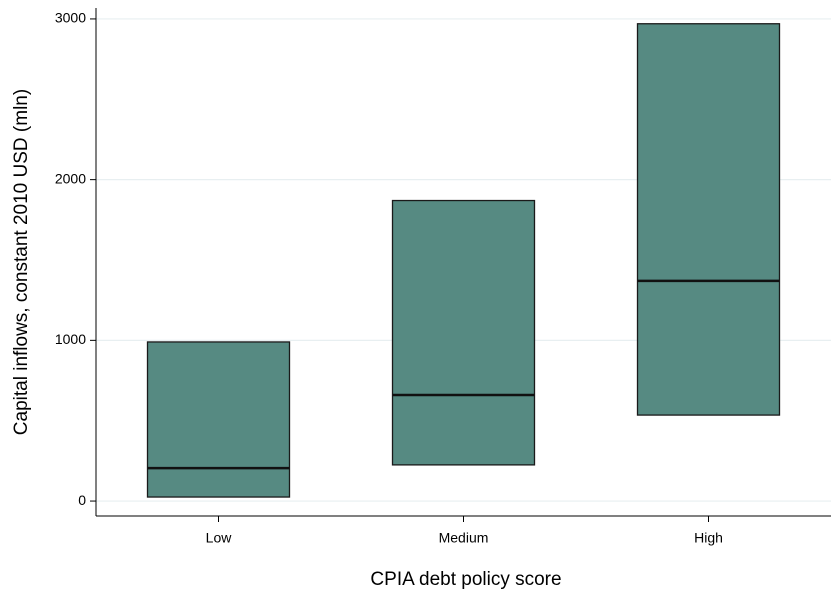 The width and height of the screenshot is (831, 597). Describe the element at coordinates (465, 579) in the screenshot. I see `x-axis-label: CPIA debt policy score` at that location.